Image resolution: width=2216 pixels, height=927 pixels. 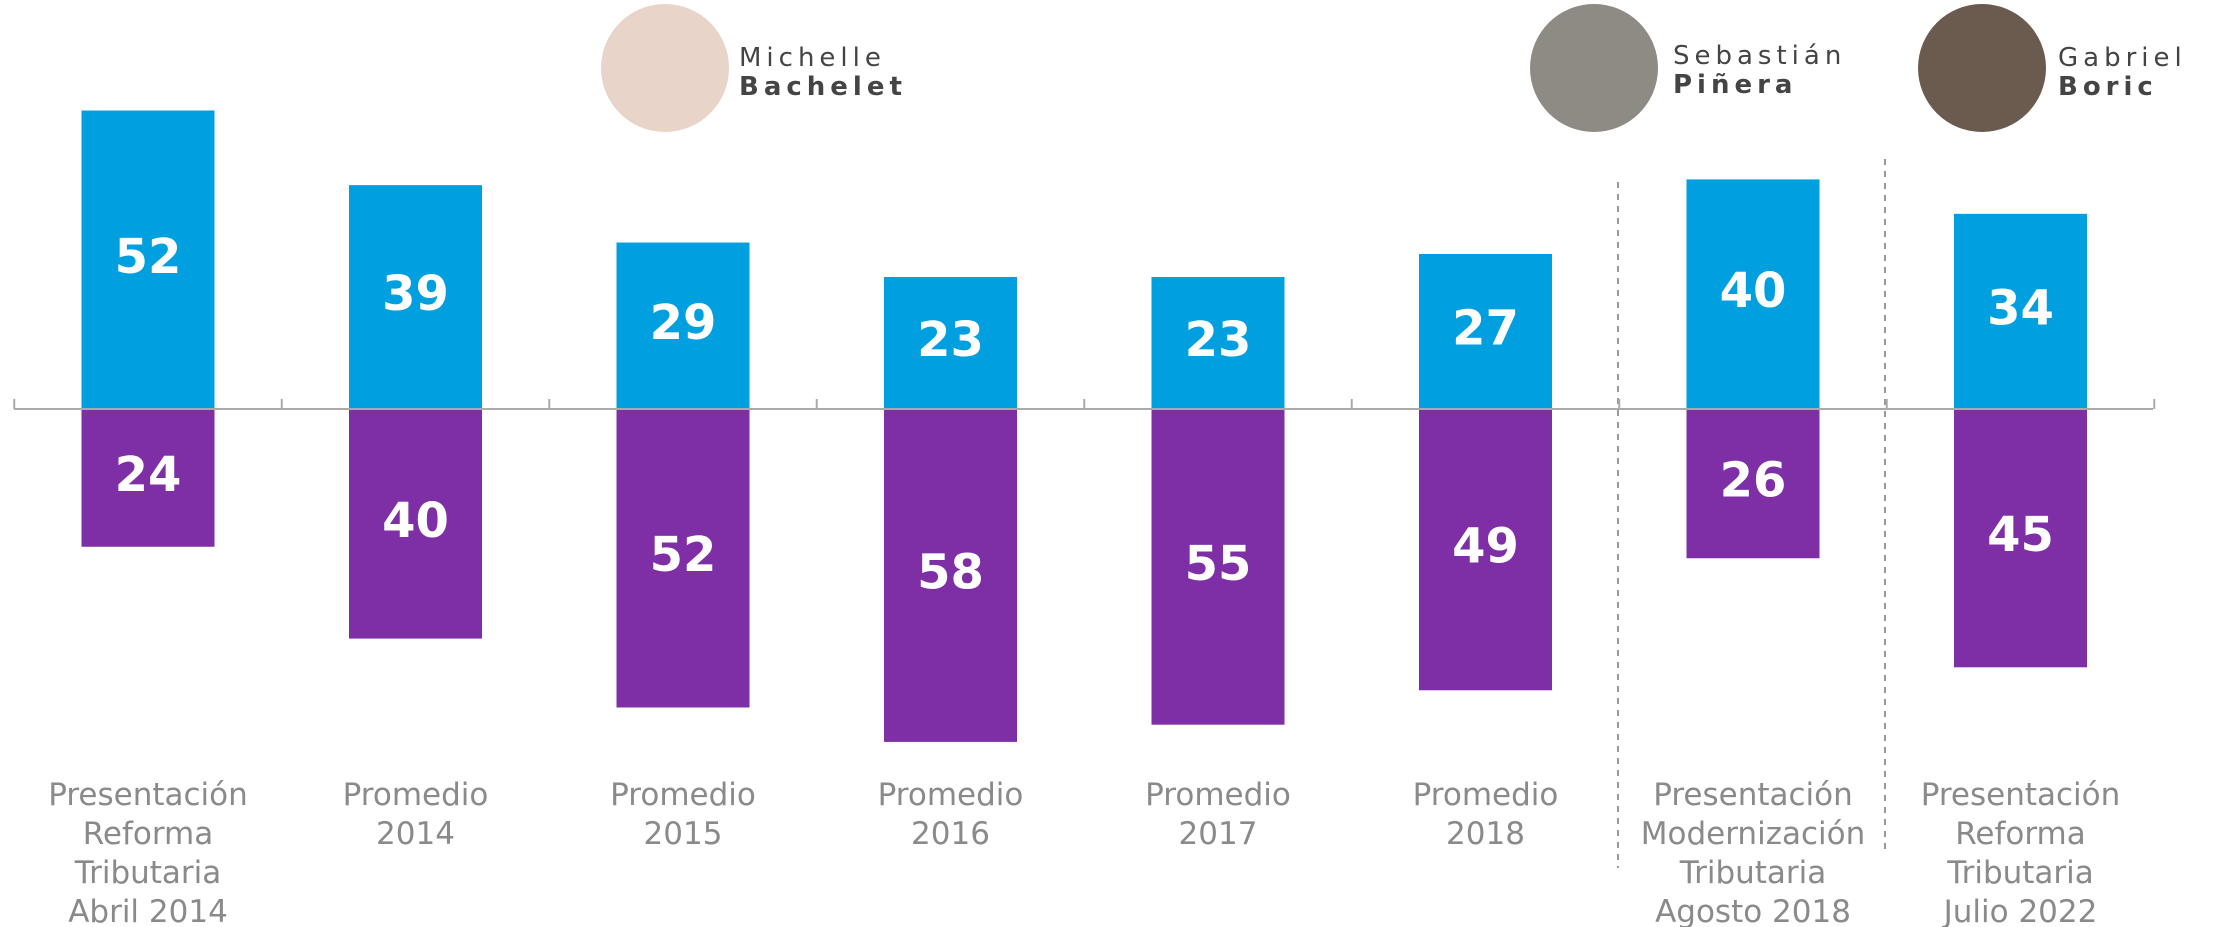 I want to click on x-tick-label: 2015, so click(x=683, y=834).